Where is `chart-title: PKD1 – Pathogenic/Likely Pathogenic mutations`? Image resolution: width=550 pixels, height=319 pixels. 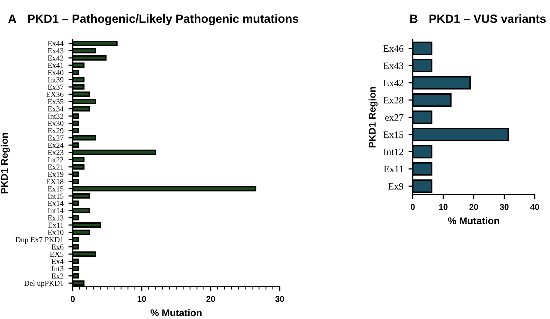 chart-title: PKD1 – Pathogenic/Likely Pathogenic mutations is located at coordinates (163, 20).